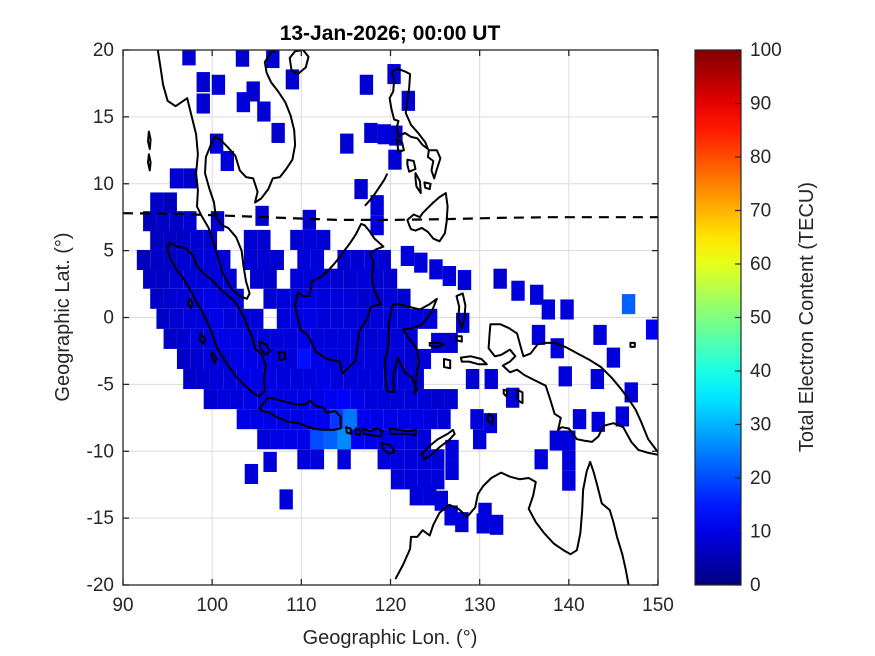 Image resolution: width=875 pixels, height=656 pixels. What do you see at coordinates (434, 164) in the screenshot?
I see `coastline-samar-leyte` at bounding box center [434, 164].